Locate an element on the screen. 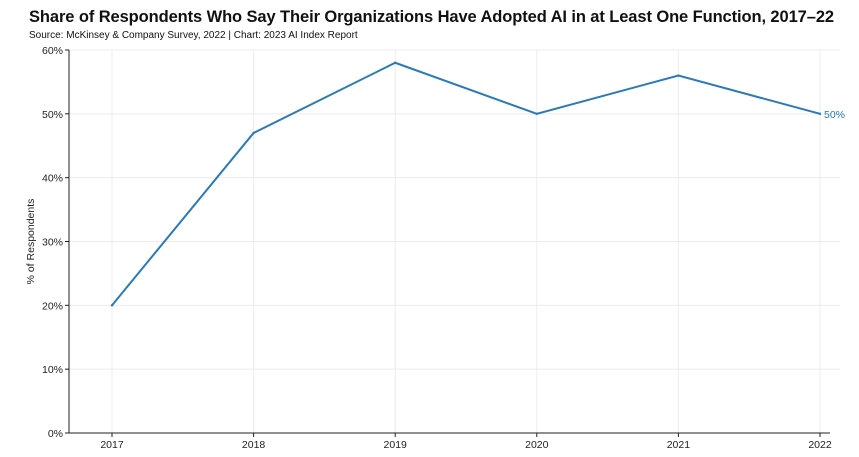  y-tick-label: 0% is located at coordinates (55, 434).